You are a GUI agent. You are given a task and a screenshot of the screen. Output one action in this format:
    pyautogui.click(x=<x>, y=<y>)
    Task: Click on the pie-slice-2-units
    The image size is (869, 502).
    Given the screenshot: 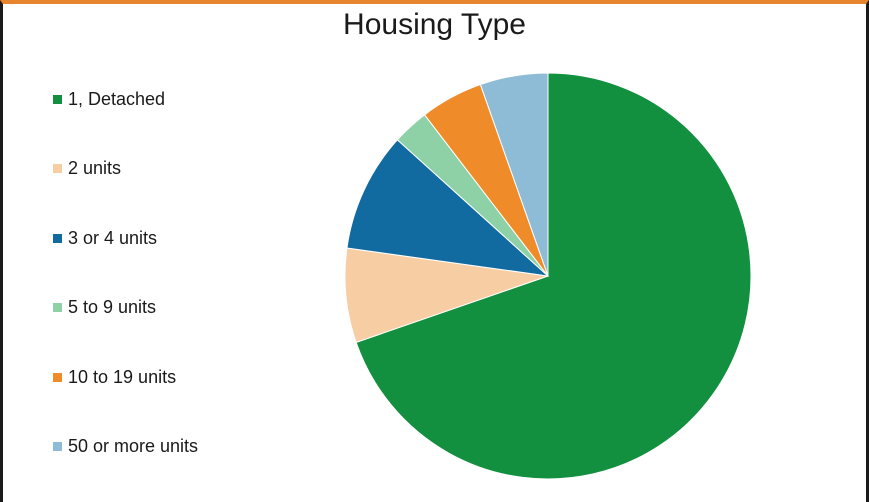 What is the action you would take?
    pyautogui.click(x=446, y=295)
    